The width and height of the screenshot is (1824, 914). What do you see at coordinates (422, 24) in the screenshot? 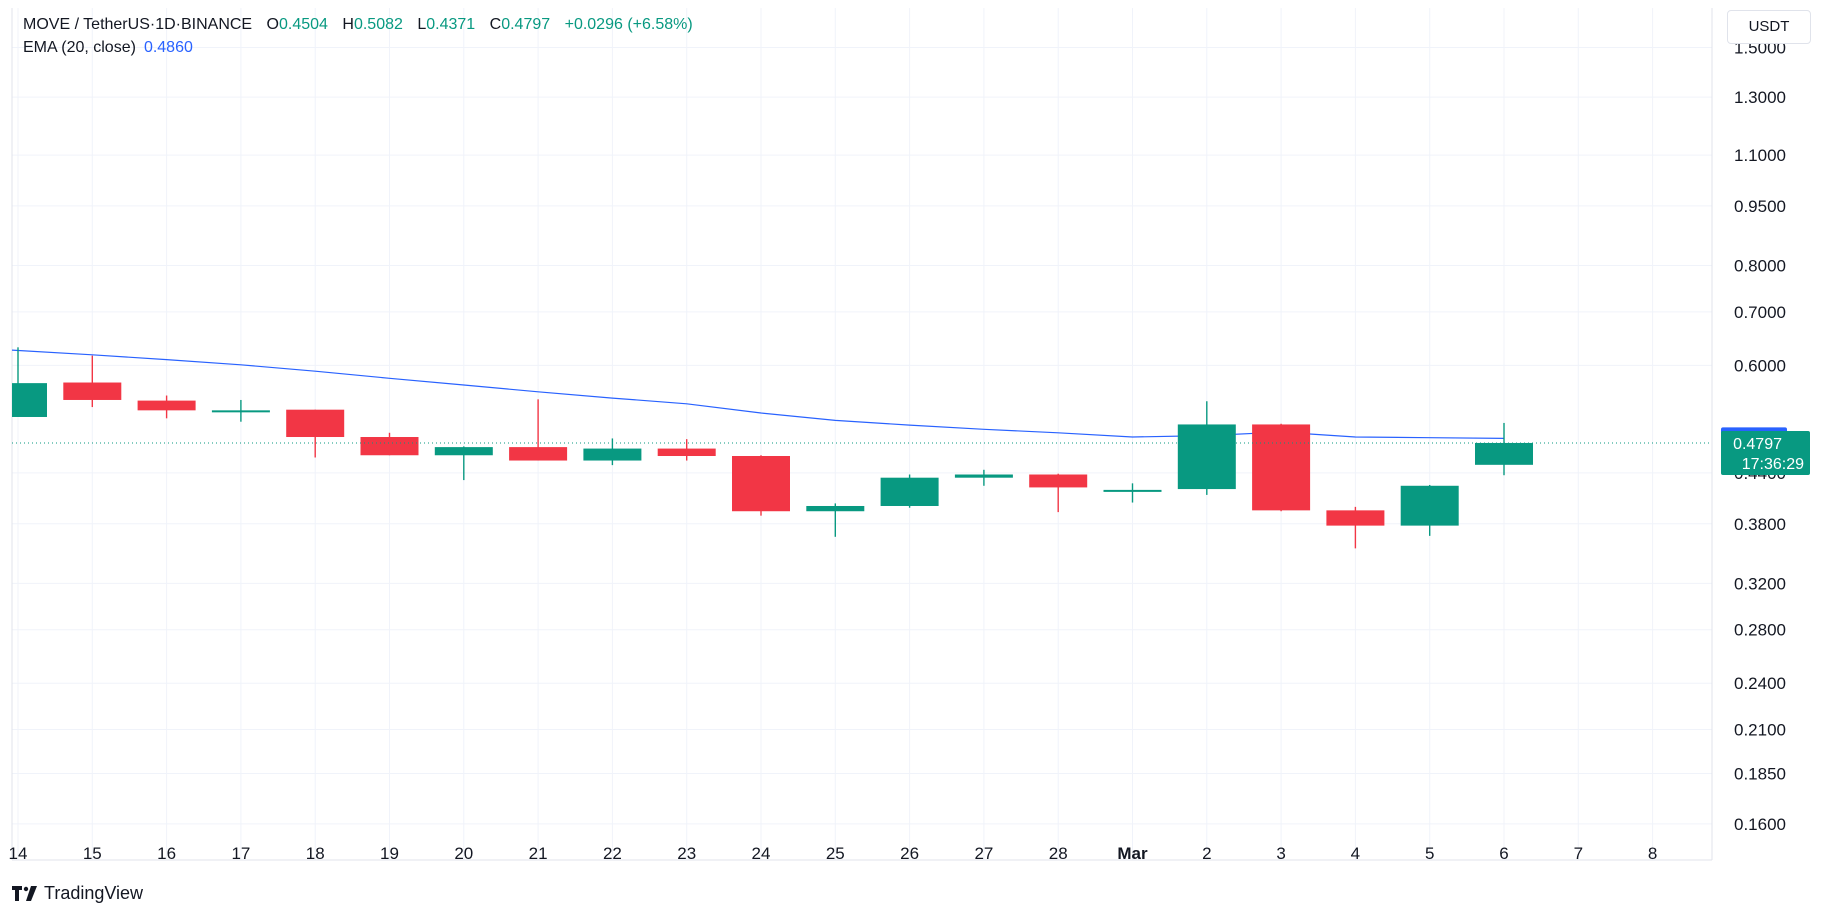
I see `low-label: L` at bounding box center [422, 24].